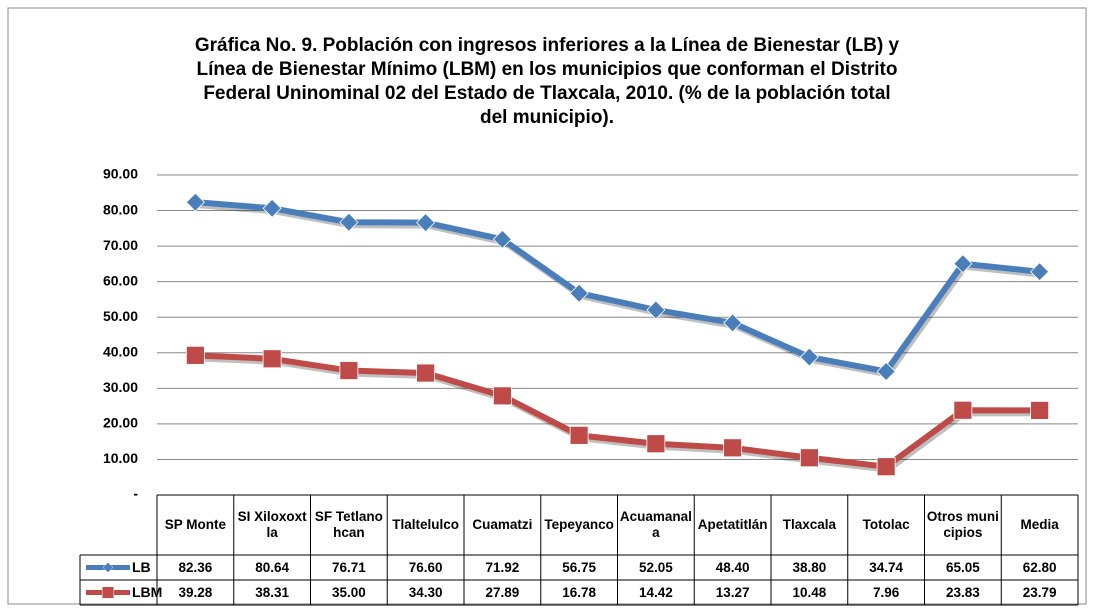 This screenshot has height=612, width=1094. I want to click on data-table-value: 10.48, so click(809, 592).